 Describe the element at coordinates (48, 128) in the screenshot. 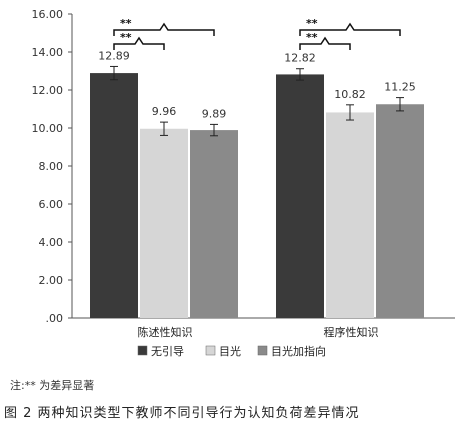

I see `y-tick-label: 10.00` at that location.